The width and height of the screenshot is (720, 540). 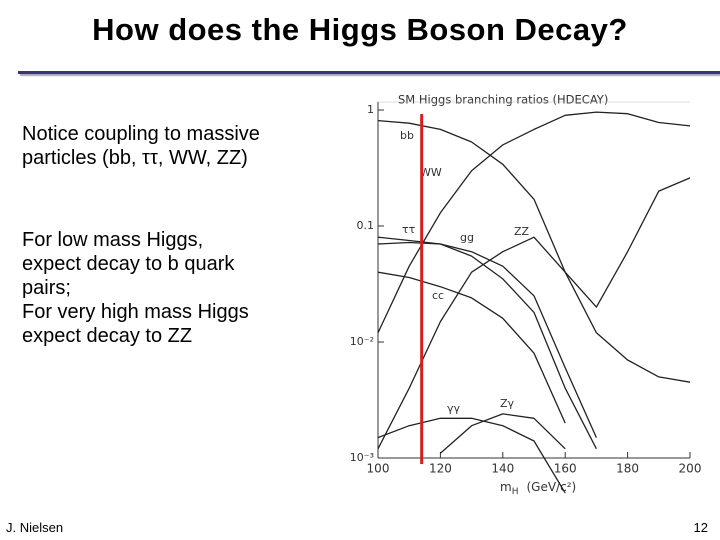 What do you see at coordinates (690, 469) in the screenshot?
I see `x-tick-label: 200` at bounding box center [690, 469].